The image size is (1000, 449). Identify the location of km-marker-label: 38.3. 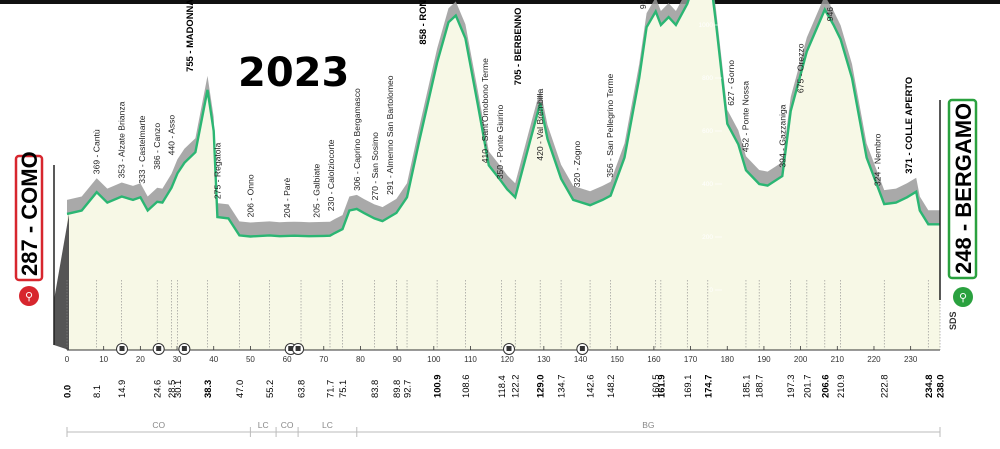
(207, 389).